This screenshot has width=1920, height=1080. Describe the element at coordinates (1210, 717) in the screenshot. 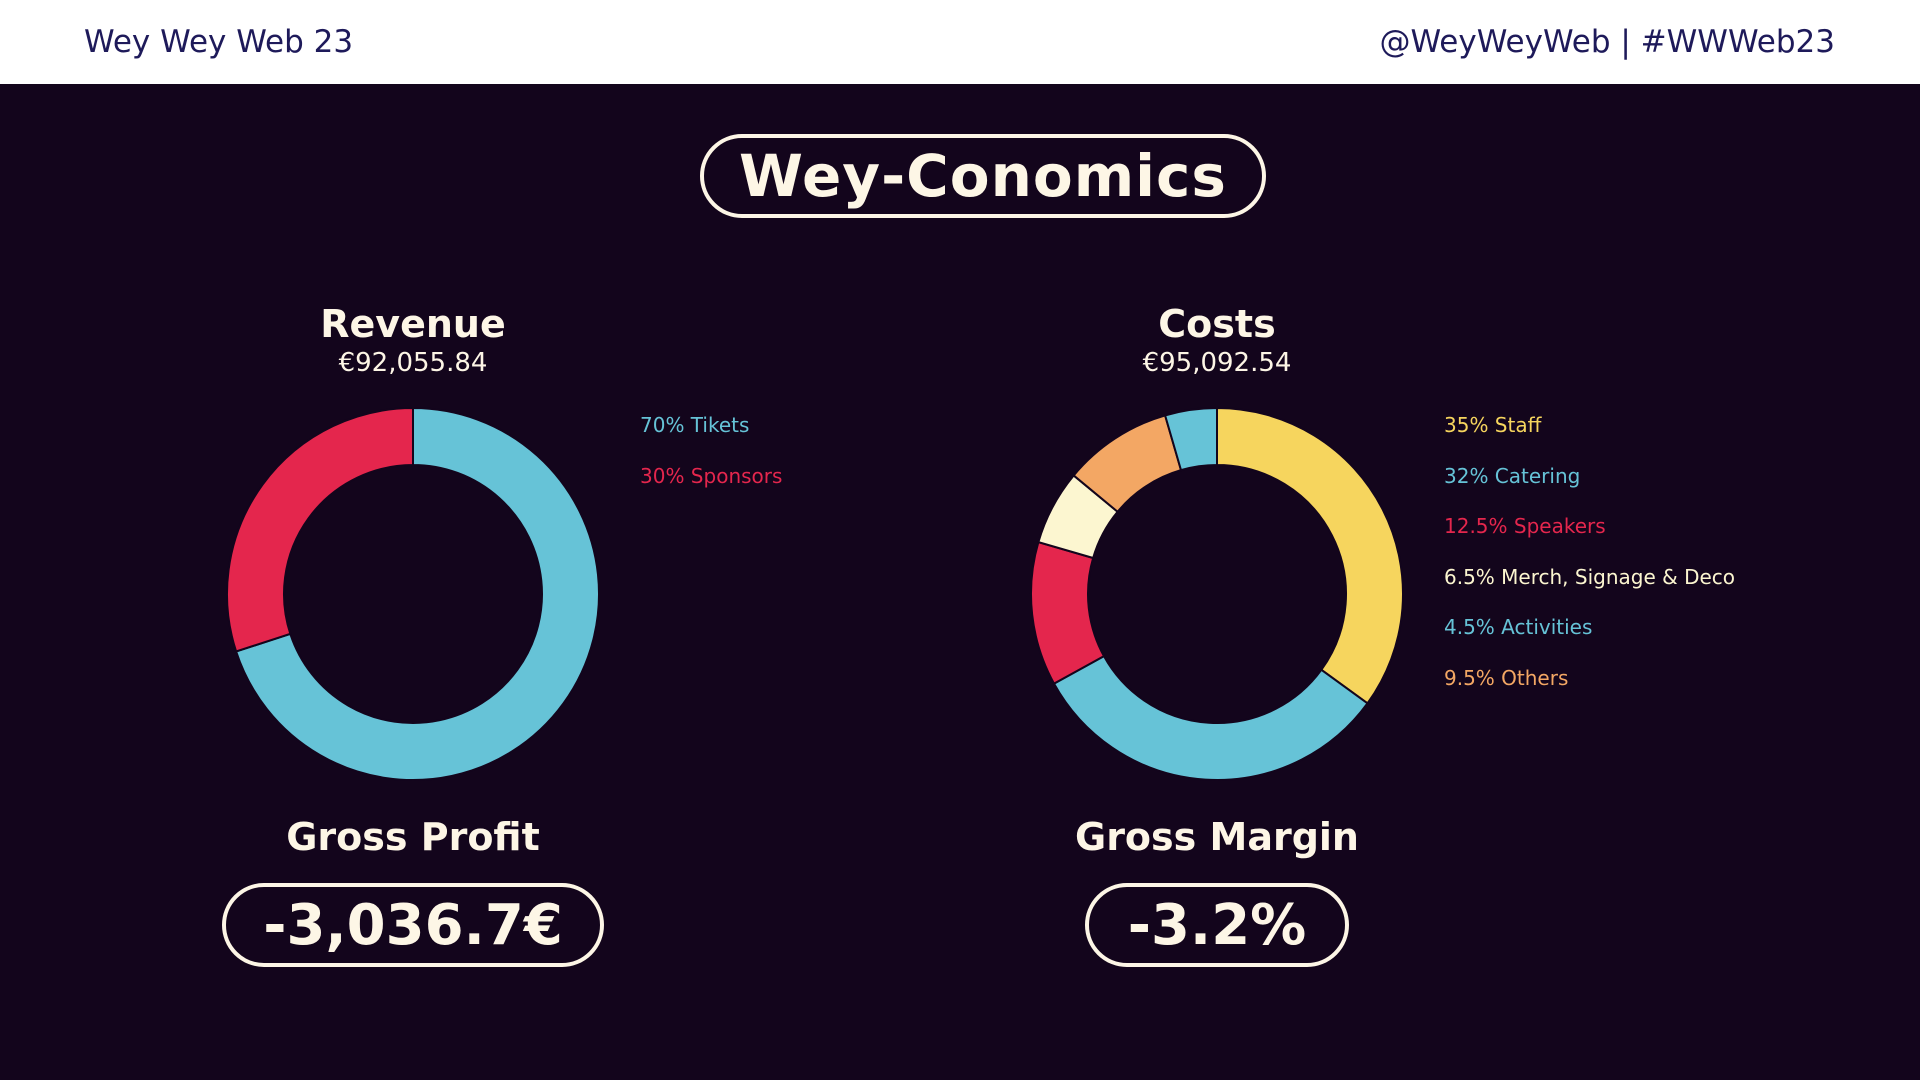

I see `costs-slice-catering` at that location.